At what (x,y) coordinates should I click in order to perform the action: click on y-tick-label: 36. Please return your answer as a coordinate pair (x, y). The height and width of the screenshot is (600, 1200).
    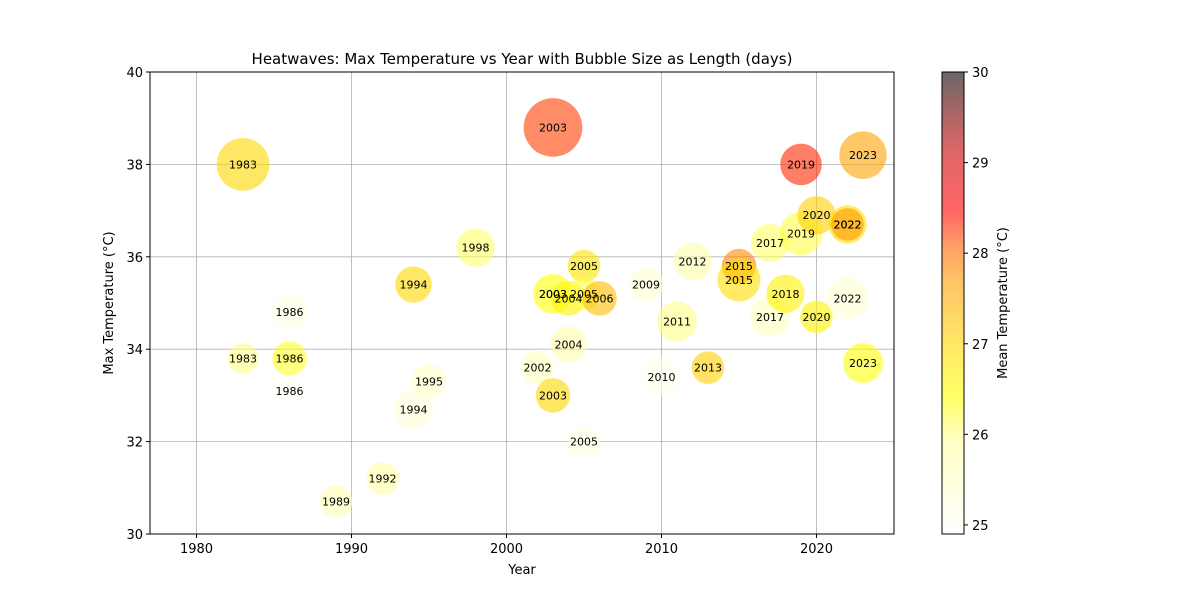
    Looking at the image, I should click on (134, 258).